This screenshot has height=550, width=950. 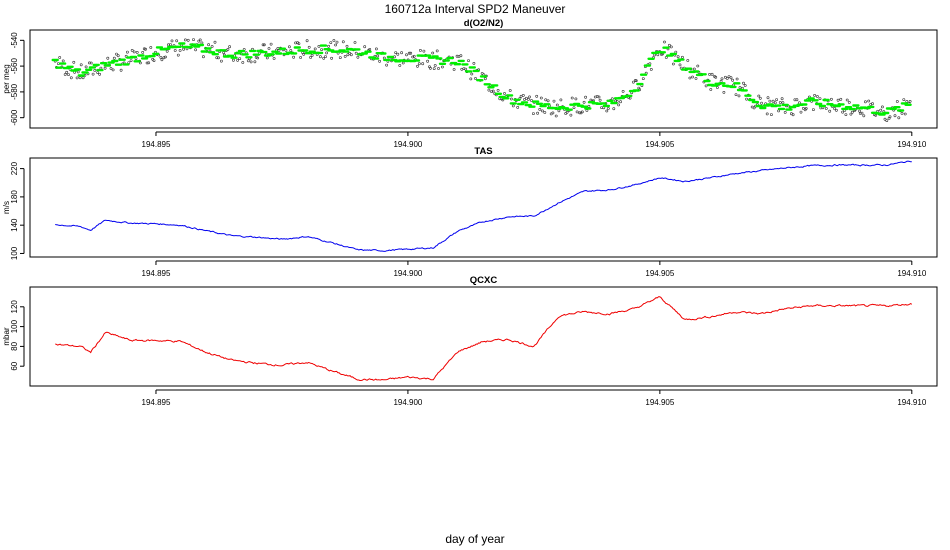 What do you see at coordinates (14, 40) in the screenshot?
I see `y-tick-label: -540` at bounding box center [14, 40].